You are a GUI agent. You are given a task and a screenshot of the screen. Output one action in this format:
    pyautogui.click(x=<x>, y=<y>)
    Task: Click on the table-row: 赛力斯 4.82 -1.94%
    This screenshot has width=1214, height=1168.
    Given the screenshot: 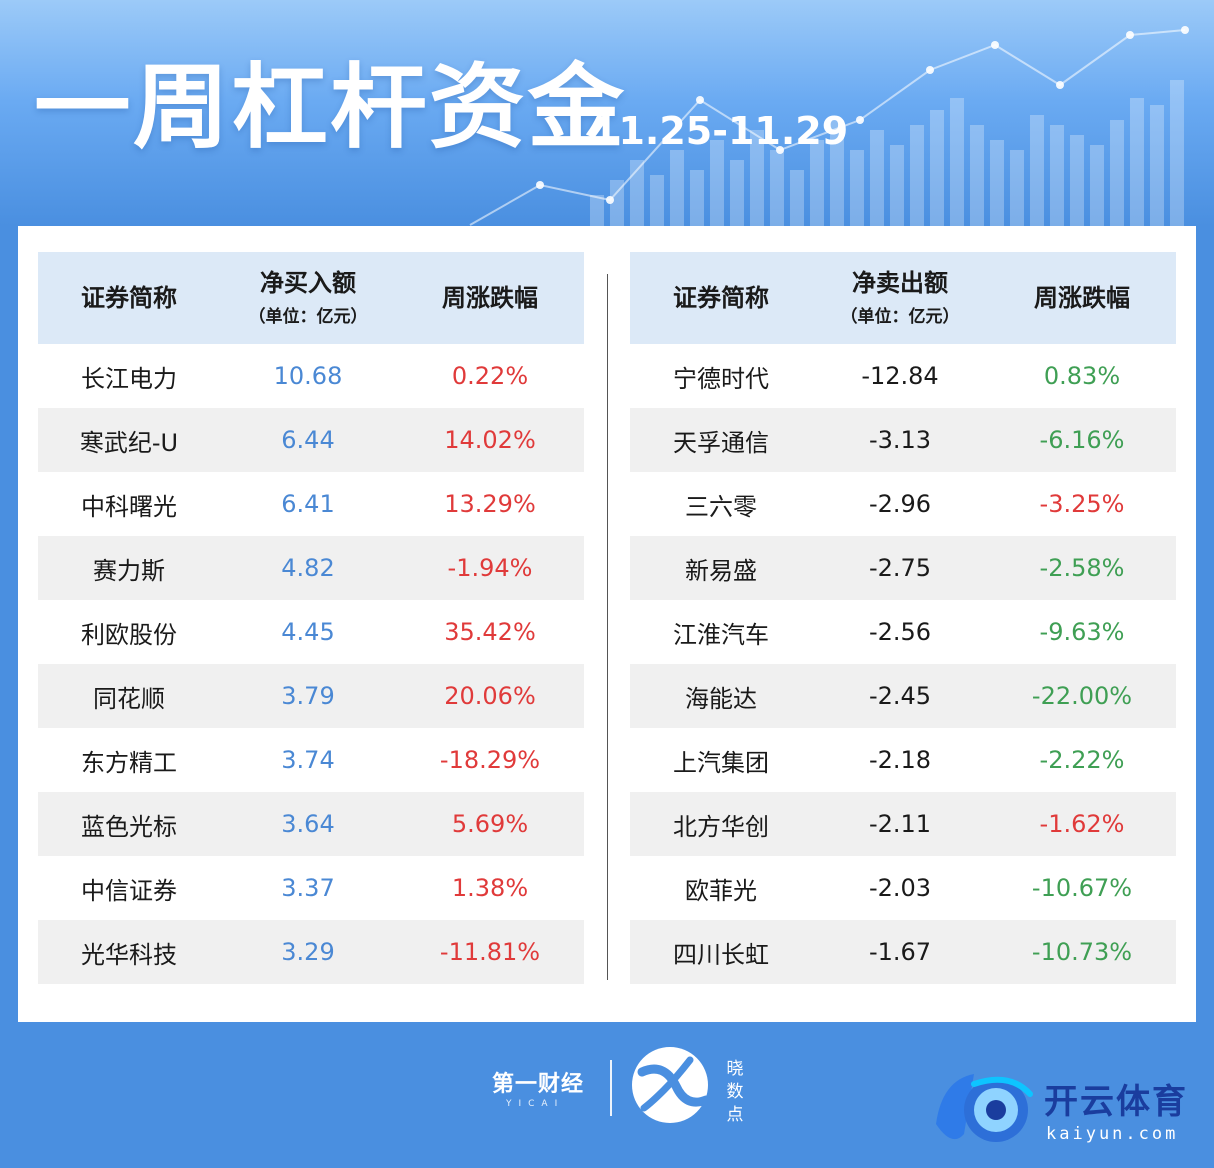 What is the action you would take?
    pyautogui.click(x=311, y=568)
    